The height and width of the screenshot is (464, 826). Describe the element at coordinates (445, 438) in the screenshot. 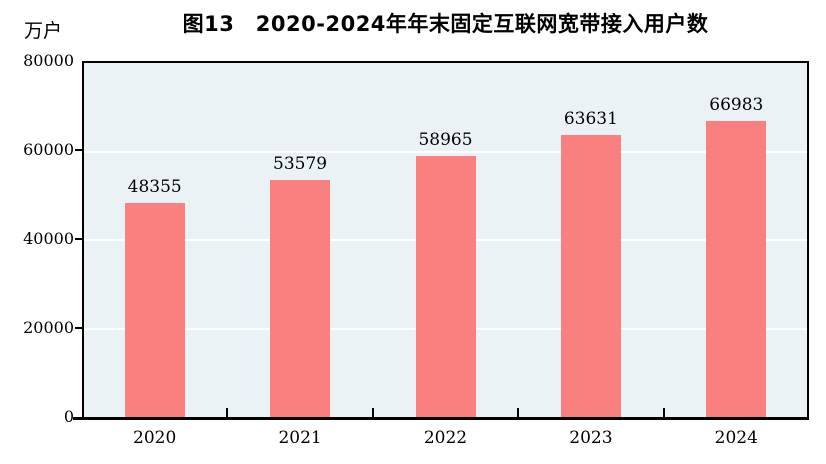

I see `x-tick-label: 2022` at that location.